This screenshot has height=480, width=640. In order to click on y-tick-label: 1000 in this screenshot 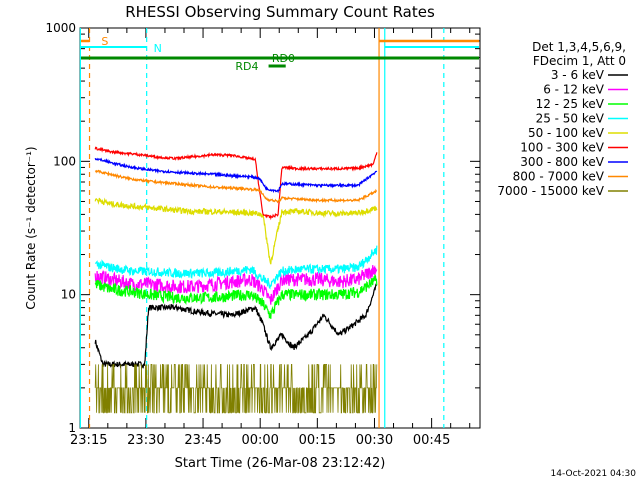, I will do `click(60, 28)`.